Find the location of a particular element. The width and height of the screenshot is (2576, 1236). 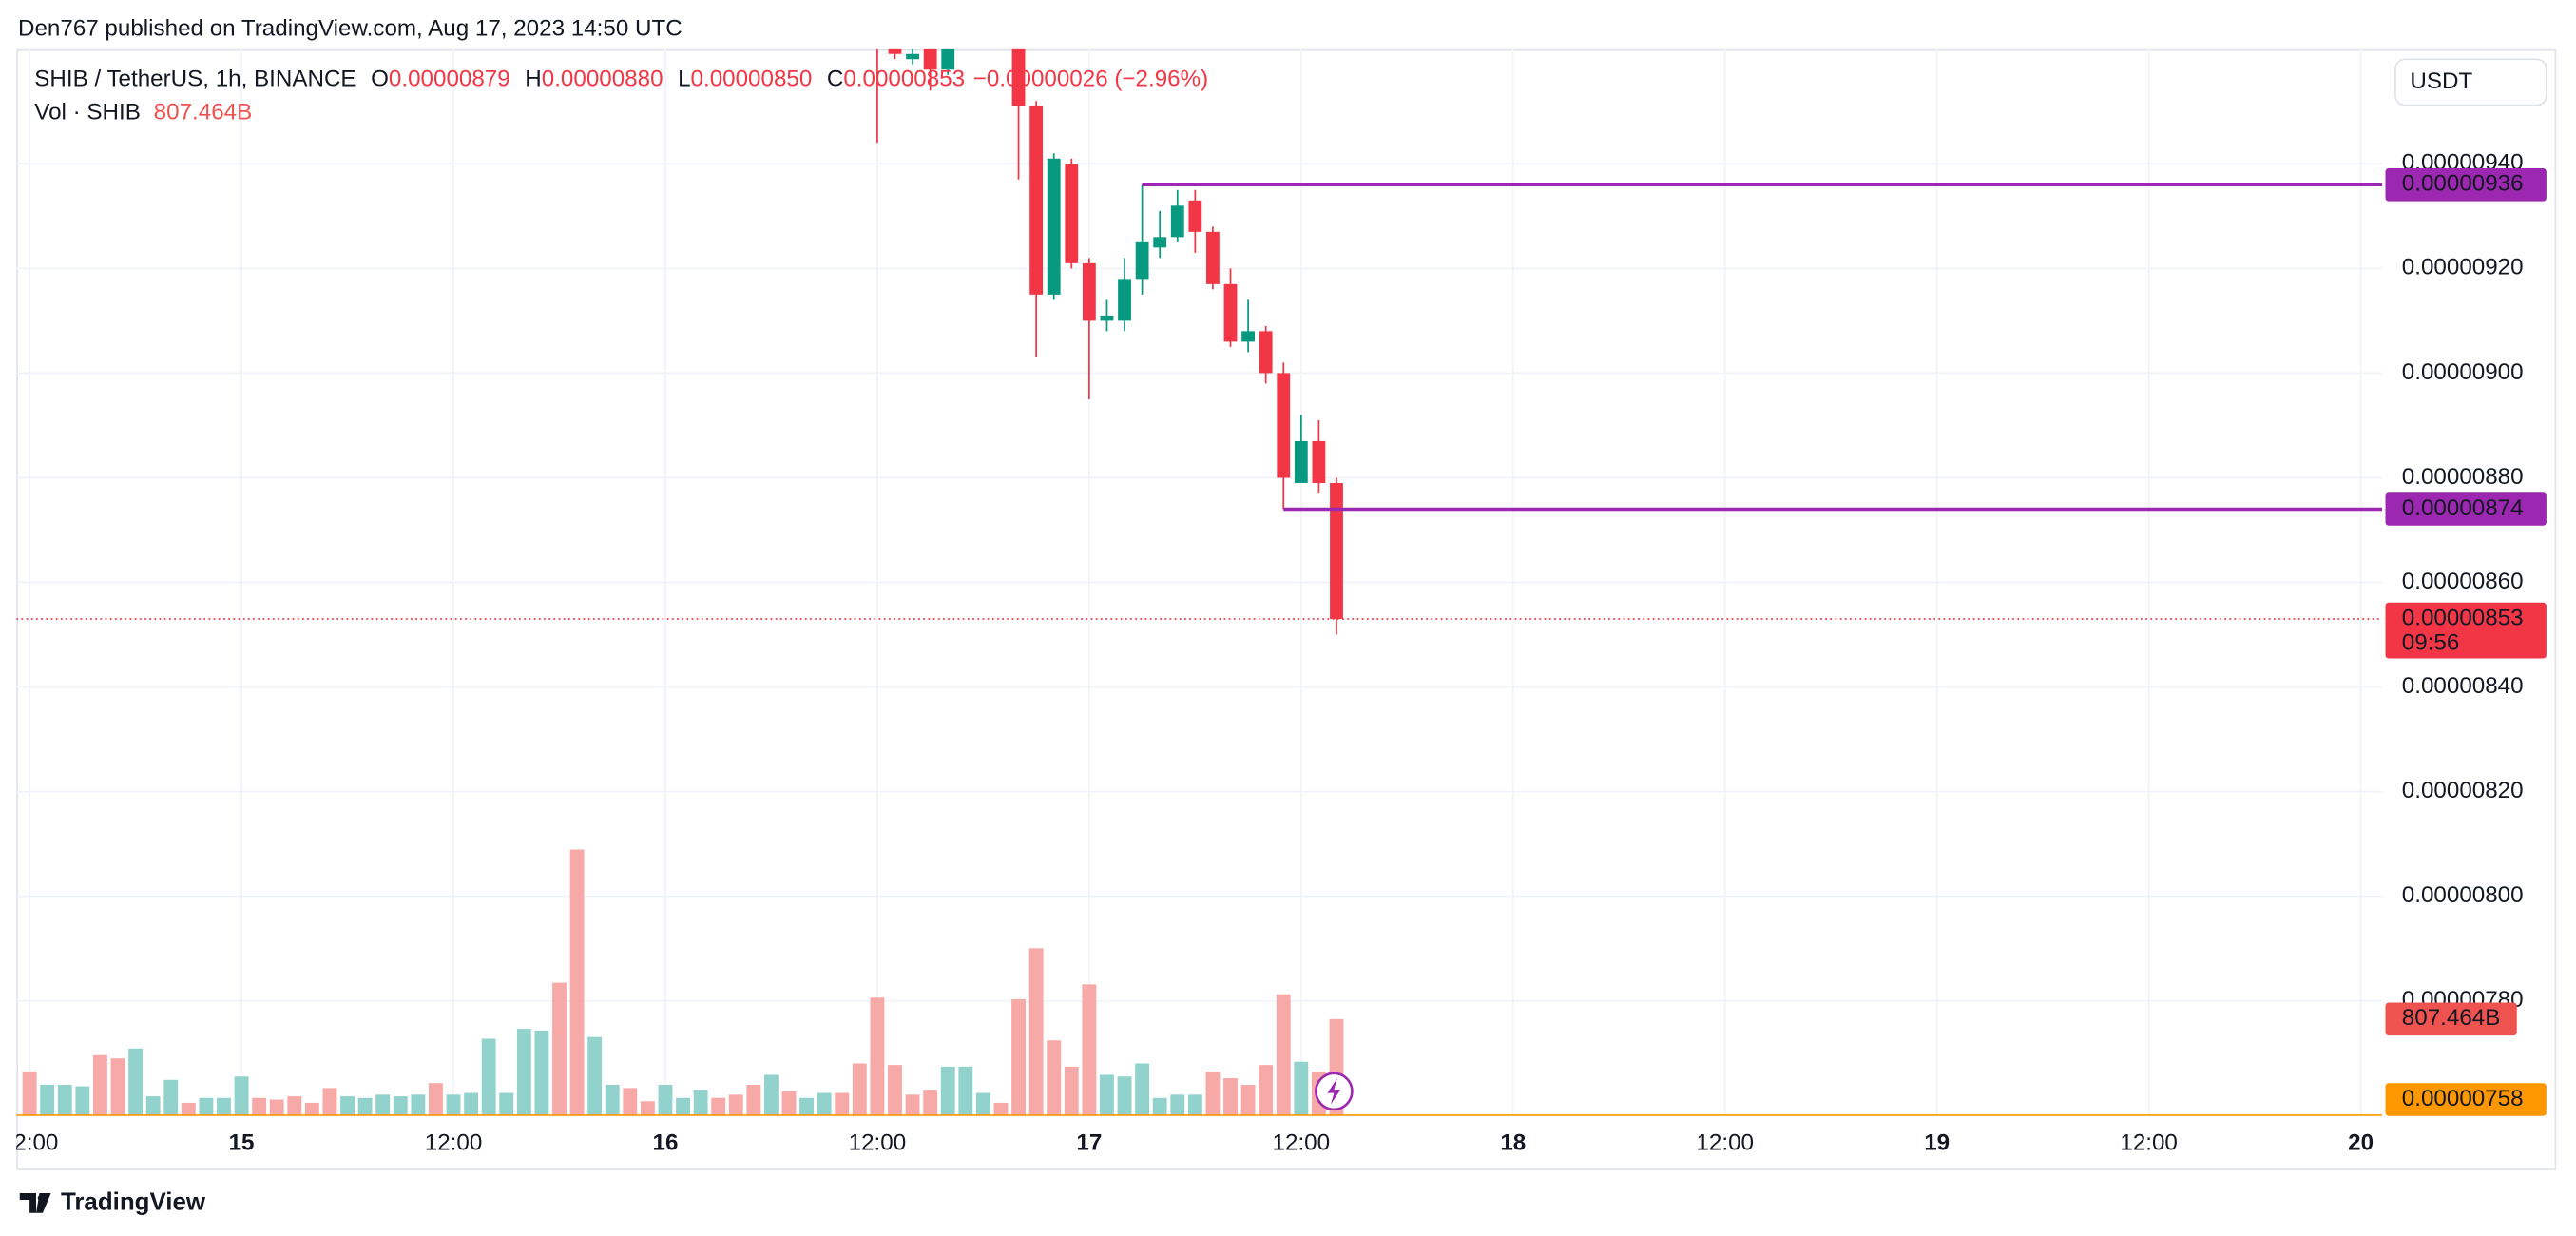

ohlc-key: H is located at coordinates (533, 80).